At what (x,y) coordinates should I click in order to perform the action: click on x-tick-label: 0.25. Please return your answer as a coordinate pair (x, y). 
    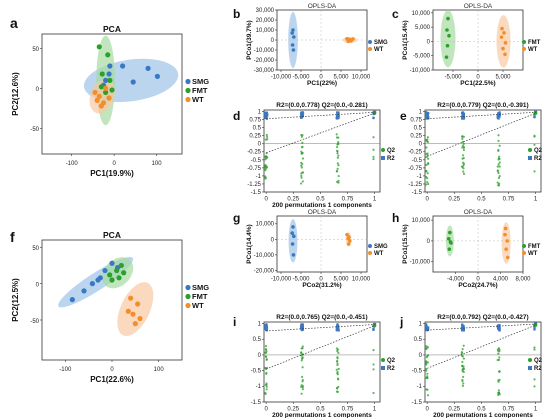
    Looking at the image, I should click on (454, 410).